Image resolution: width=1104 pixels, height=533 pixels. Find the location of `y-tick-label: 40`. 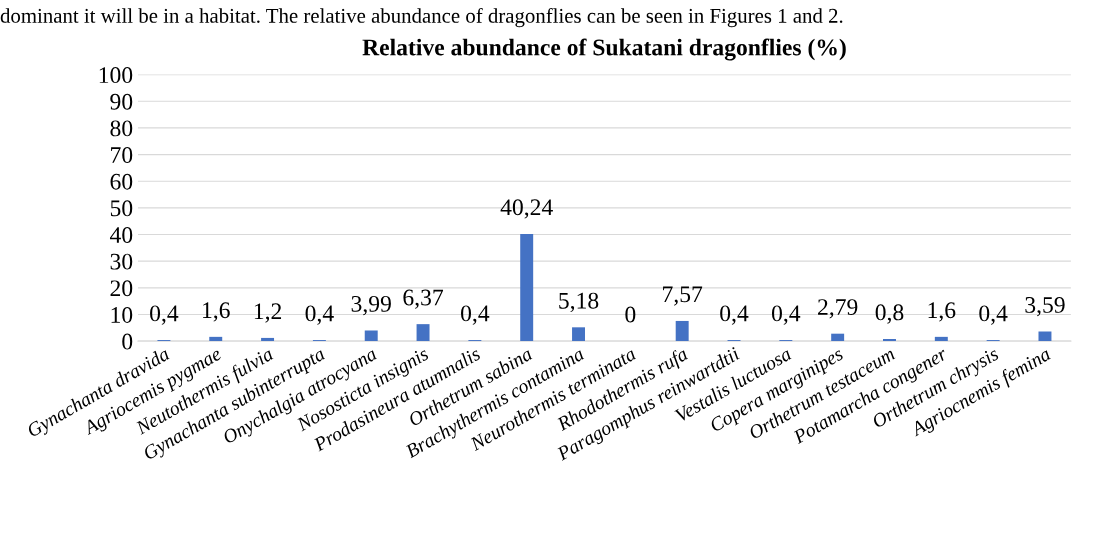

y-tick-label: 40 is located at coordinates (121, 235).